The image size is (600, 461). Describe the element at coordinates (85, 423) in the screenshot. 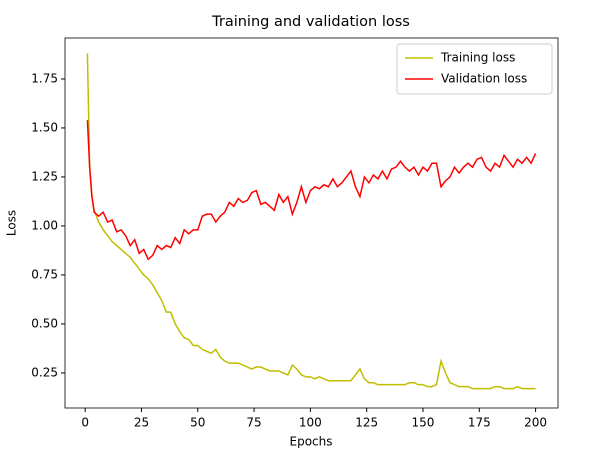

I see `x-tick-label: 0` at that location.